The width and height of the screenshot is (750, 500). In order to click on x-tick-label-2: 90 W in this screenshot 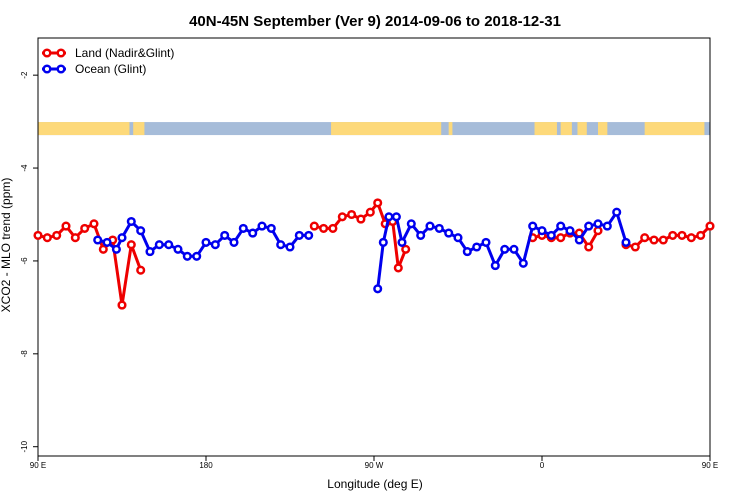, I will do `click(374, 465)`.